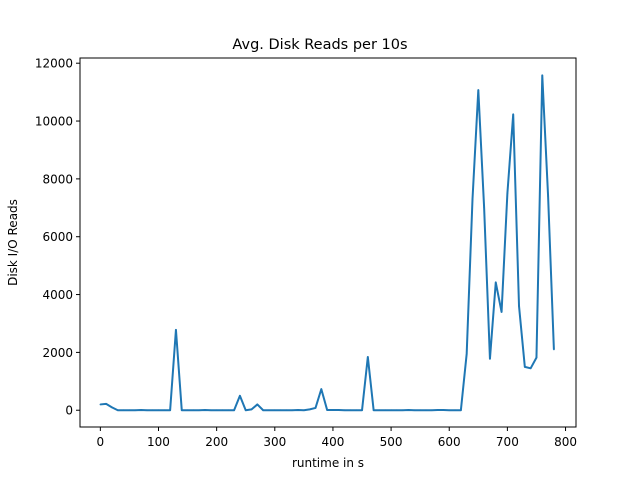 The width and height of the screenshot is (640, 480). What do you see at coordinates (507, 442) in the screenshot?
I see `x-tick-label: 700` at bounding box center [507, 442].